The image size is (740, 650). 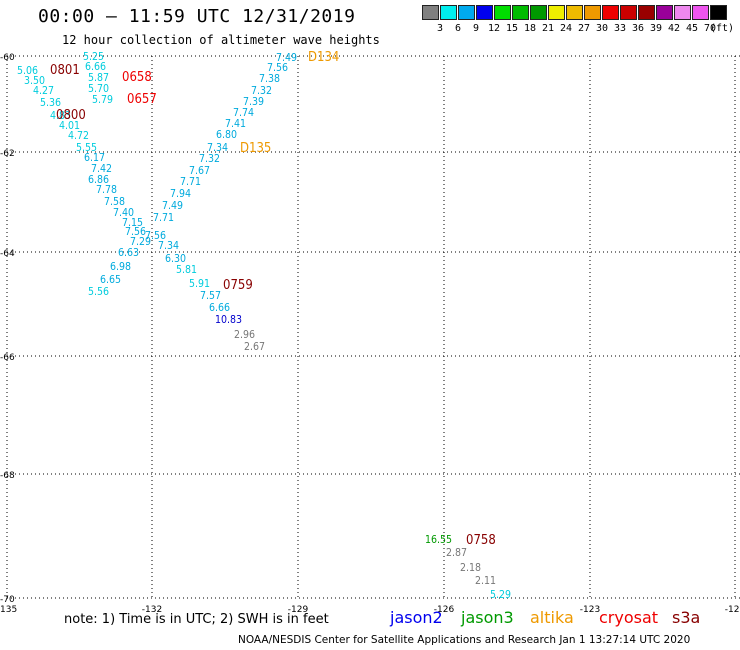 I want to click on legend-label: (ft), so click(x=722, y=28).